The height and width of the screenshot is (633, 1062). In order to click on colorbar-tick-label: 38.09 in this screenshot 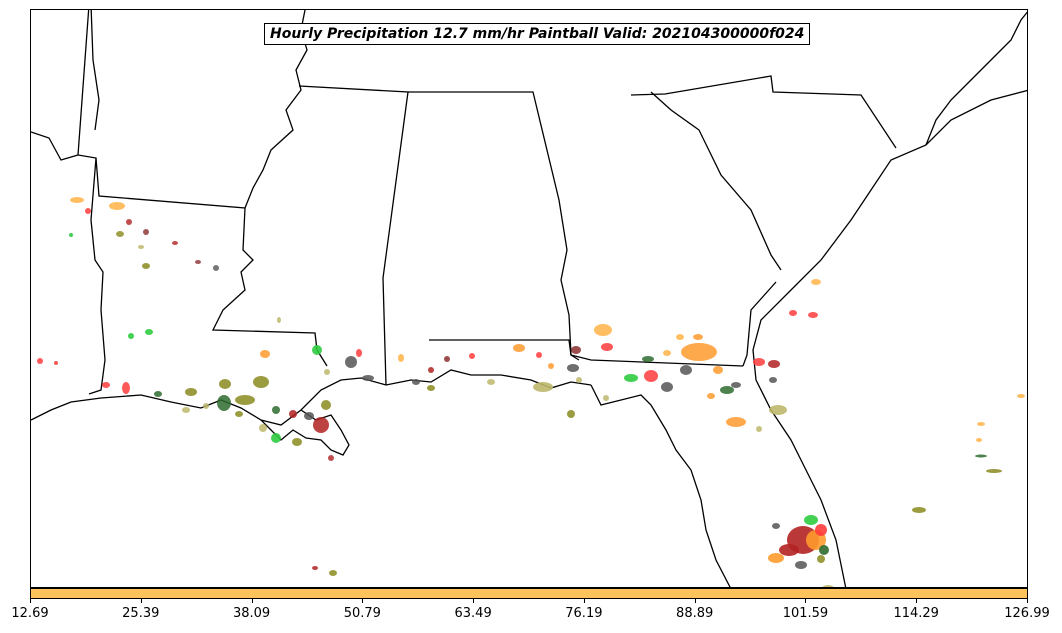, I will do `click(251, 613)`.